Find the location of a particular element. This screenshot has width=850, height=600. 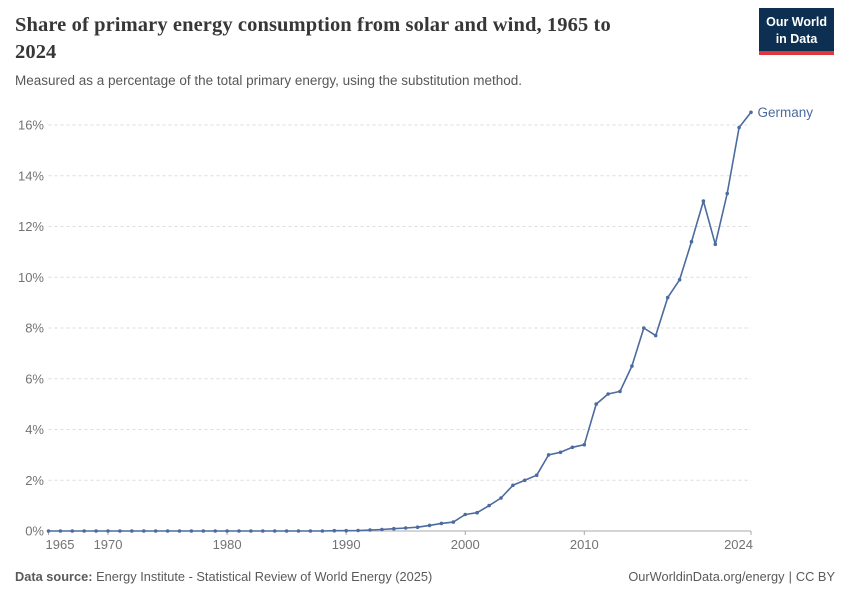

x-tick-label: 2000 is located at coordinates (465, 544).